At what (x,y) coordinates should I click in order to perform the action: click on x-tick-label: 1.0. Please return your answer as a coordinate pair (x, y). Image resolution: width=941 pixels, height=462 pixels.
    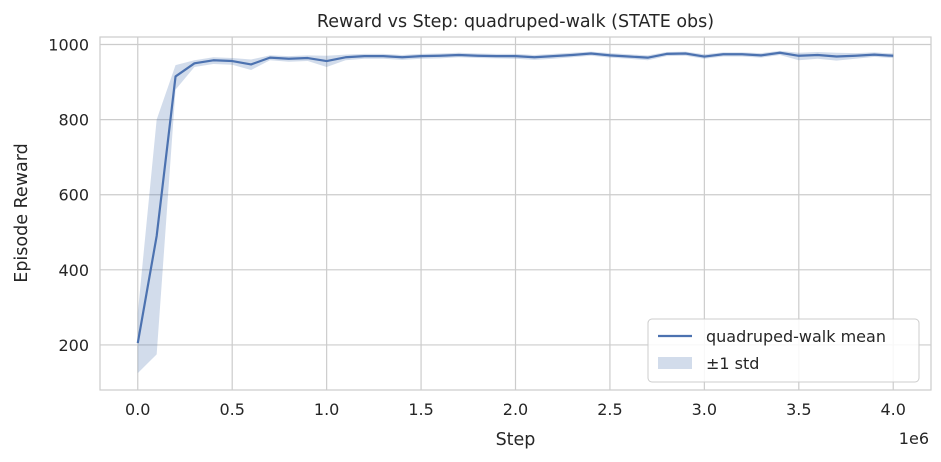
    Looking at the image, I should click on (326, 409).